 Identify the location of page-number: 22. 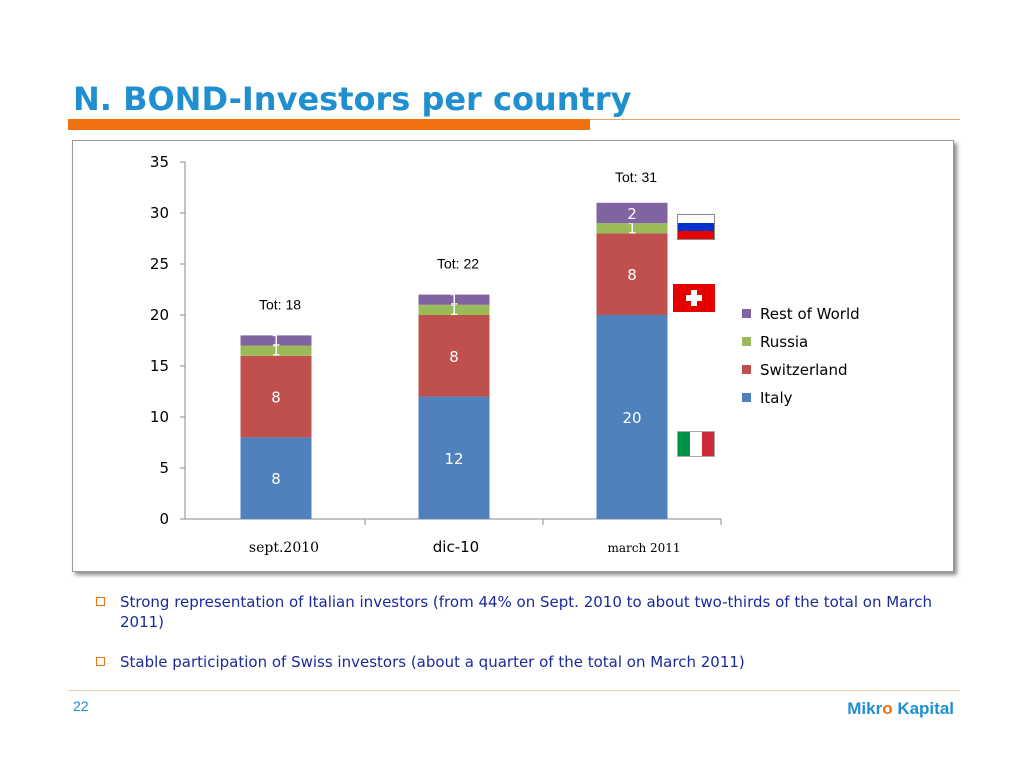
(81, 706).